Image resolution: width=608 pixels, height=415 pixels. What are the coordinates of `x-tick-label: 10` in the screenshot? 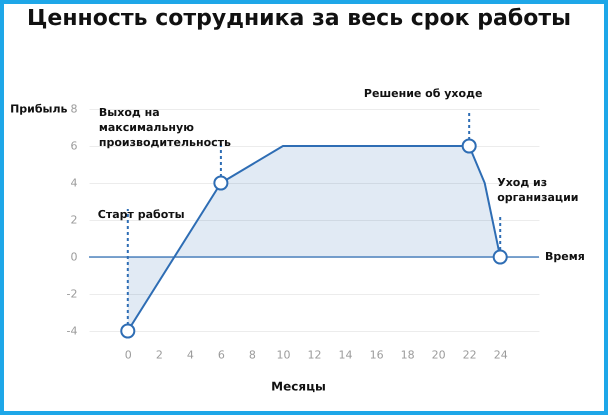 It's located at (283, 355).